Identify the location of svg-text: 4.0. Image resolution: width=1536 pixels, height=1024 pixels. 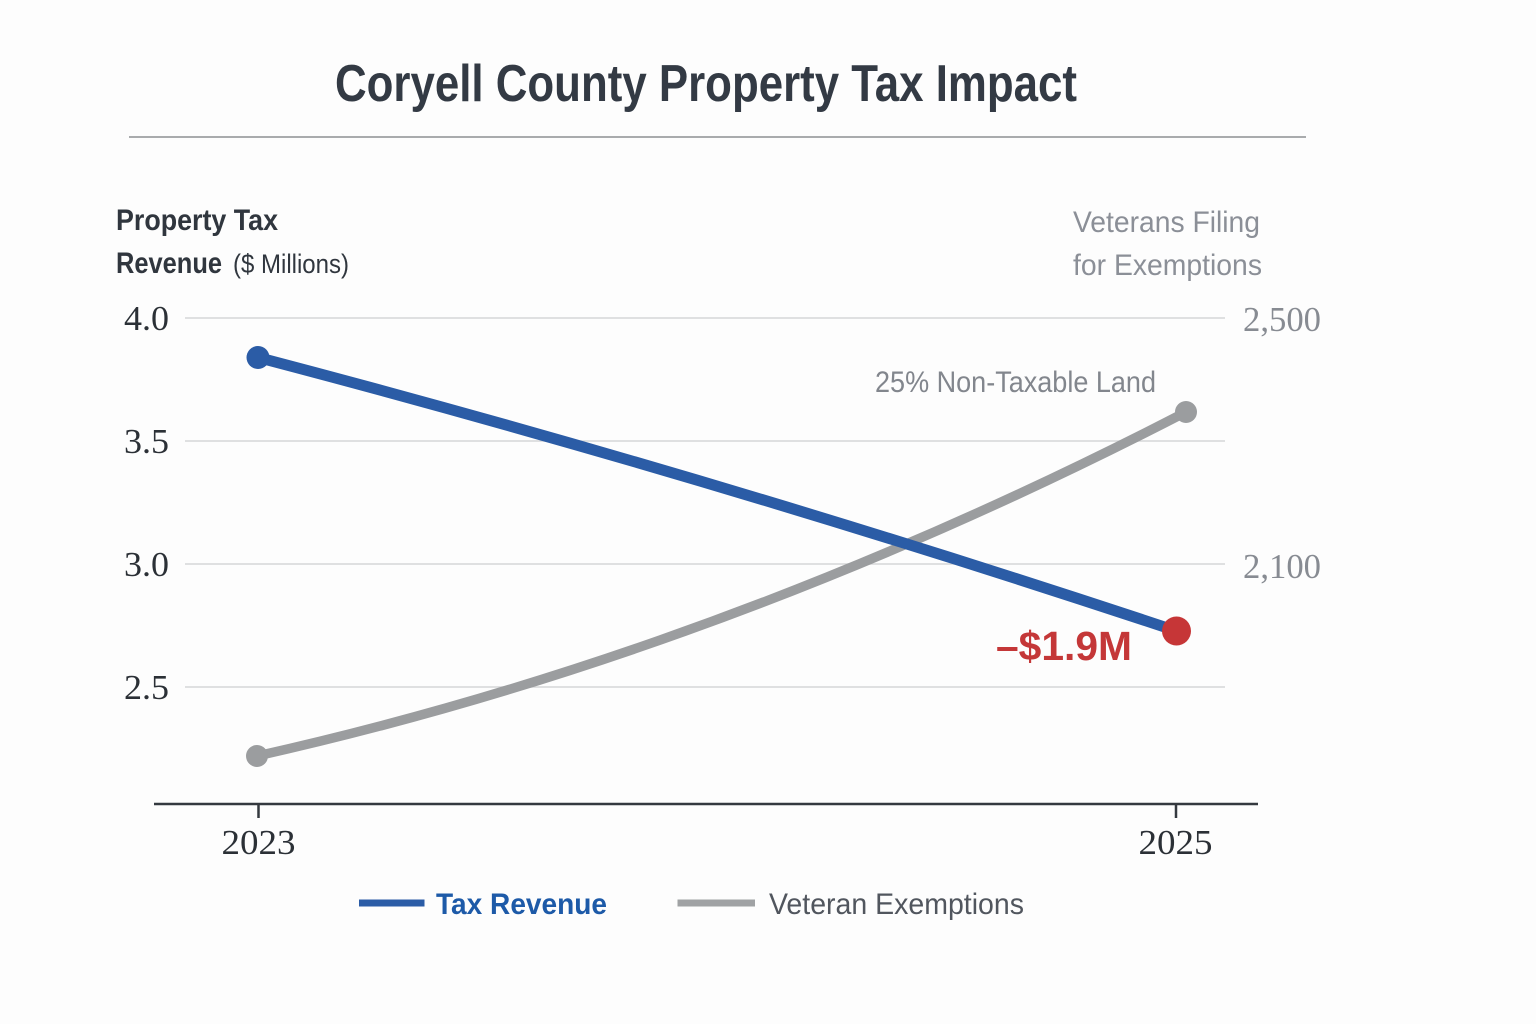
(146, 318).